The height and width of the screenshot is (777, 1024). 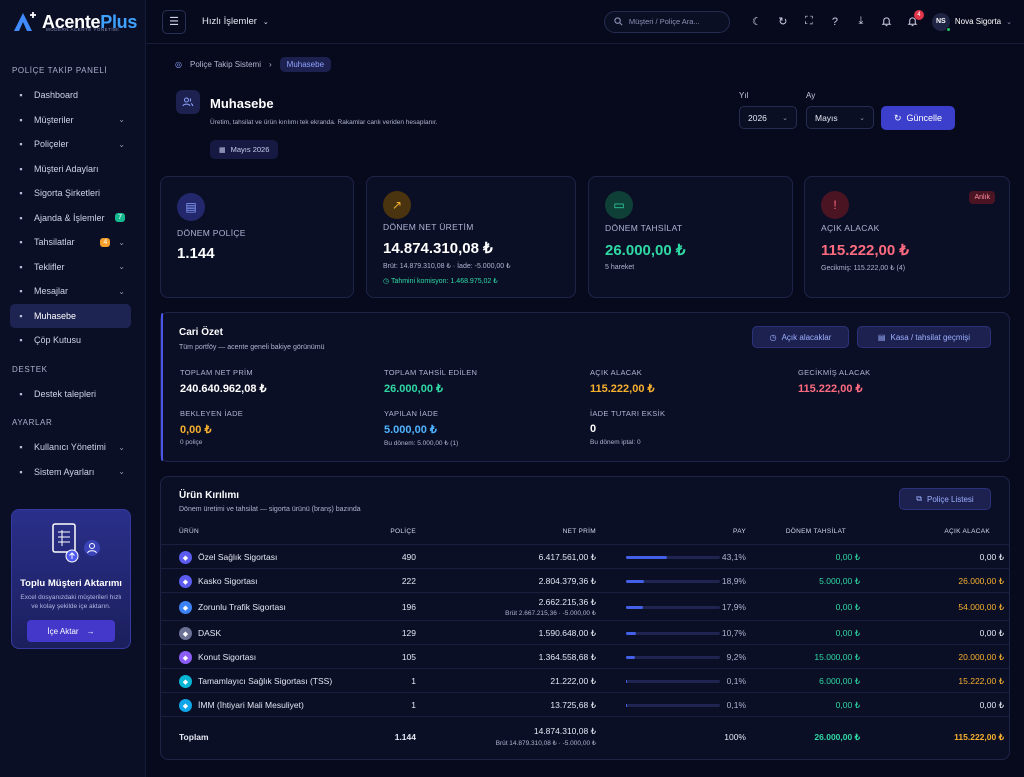 I want to click on quick-actions-dropdown: Hızlı İşlemler ⌄, so click(x=235, y=21).